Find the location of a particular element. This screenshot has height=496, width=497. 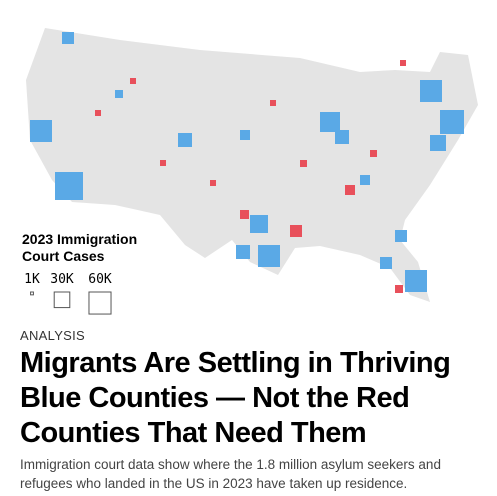

kicker: ANALYSIS is located at coordinates (53, 335).